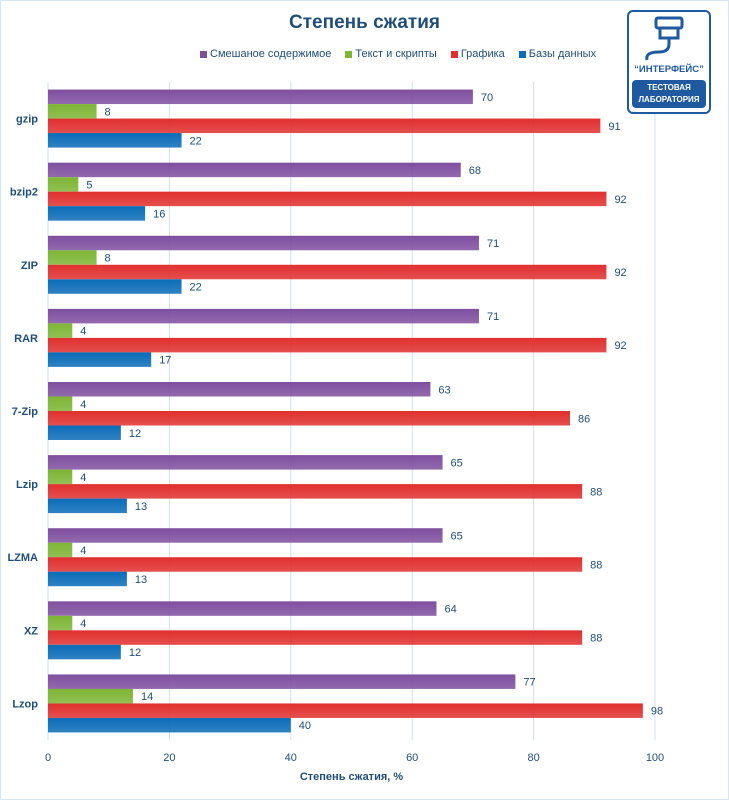 This screenshot has width=729, height=800. Describe the element at coordinates (482, 54) in the screenshot. I see `legend-label: Графика` at that location.